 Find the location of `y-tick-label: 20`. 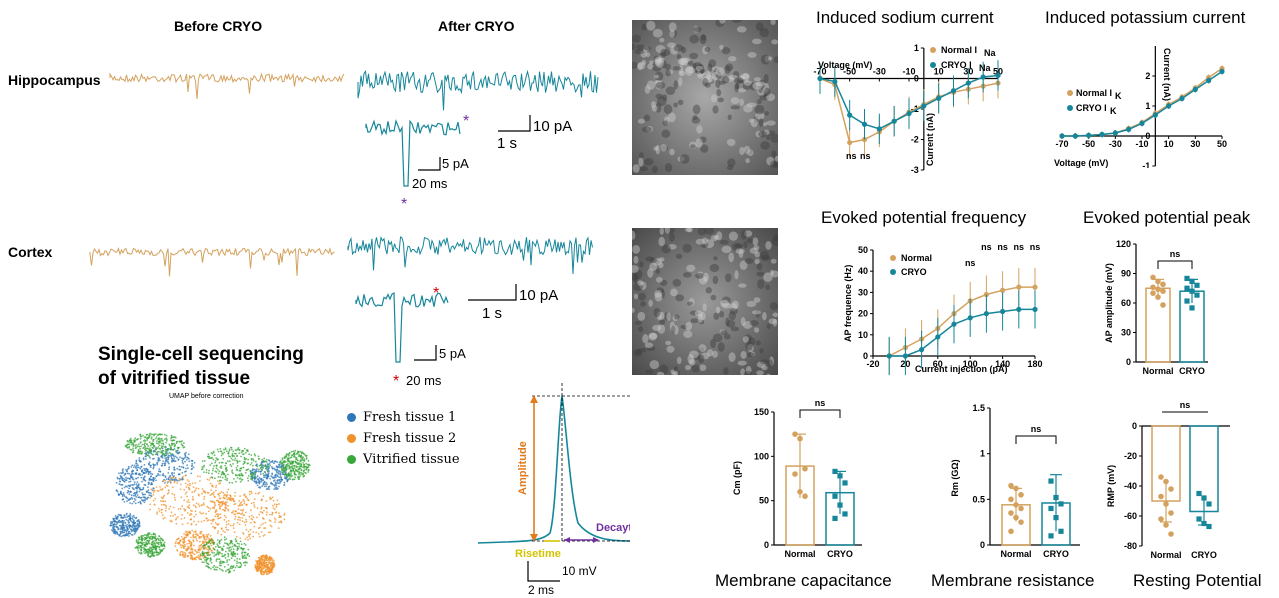

y-tick-label: 20 is located at coordinates (863, 314).